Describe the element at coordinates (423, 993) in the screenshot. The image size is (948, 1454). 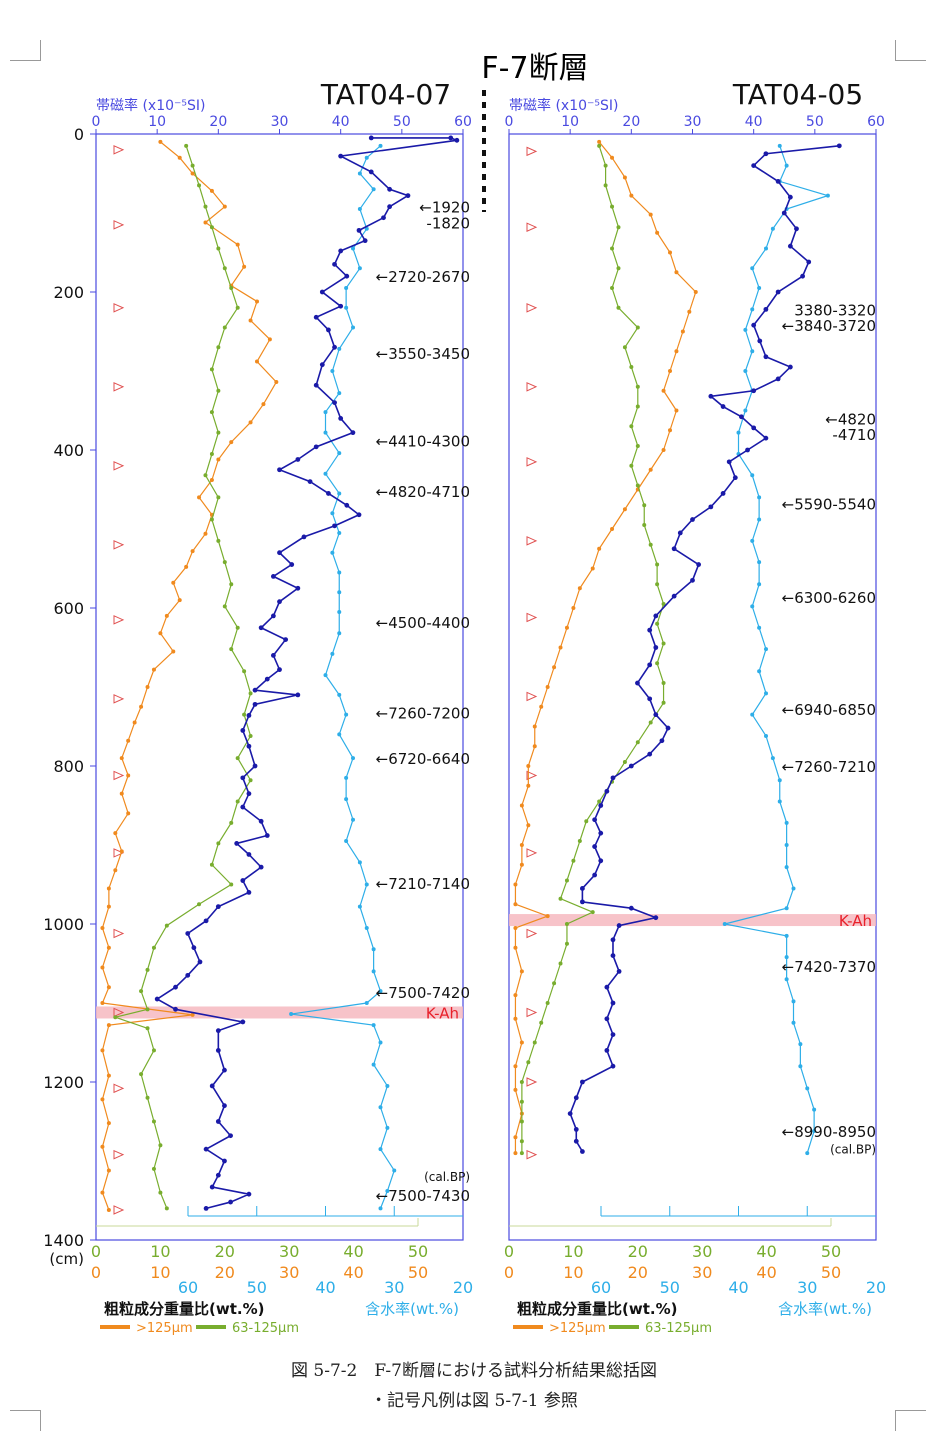
I see `age-annotation: ←7500-7420` at that location.